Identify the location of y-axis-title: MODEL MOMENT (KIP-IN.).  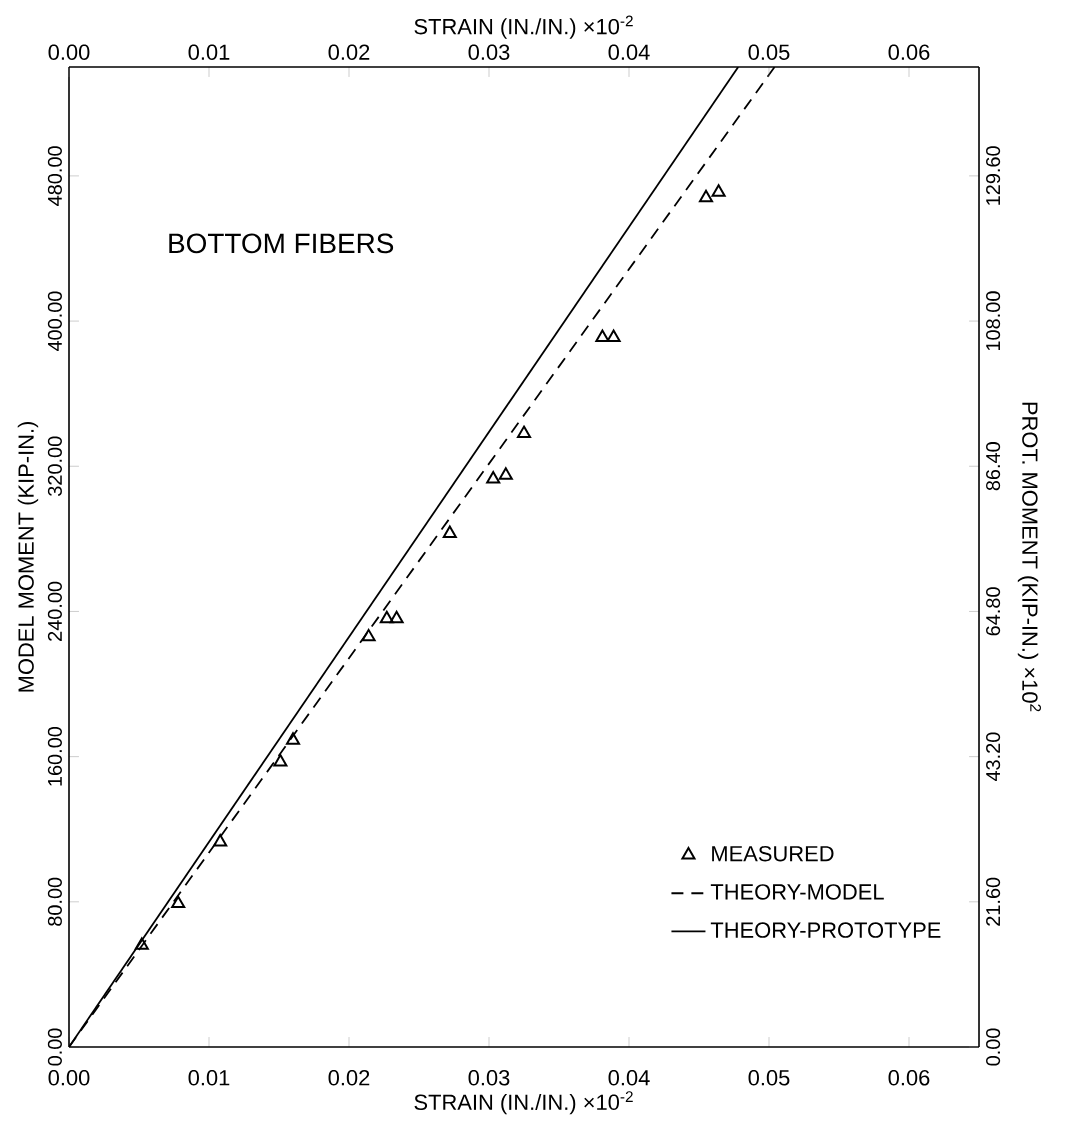
(28, 557).